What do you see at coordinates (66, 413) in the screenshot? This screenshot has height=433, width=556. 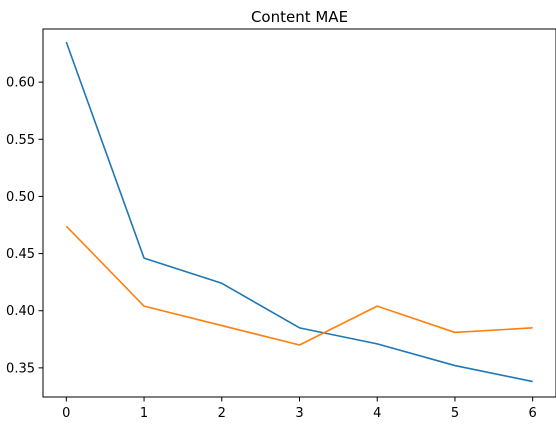 I see `x-tick-label: 0` at bounding box center [66, 413].